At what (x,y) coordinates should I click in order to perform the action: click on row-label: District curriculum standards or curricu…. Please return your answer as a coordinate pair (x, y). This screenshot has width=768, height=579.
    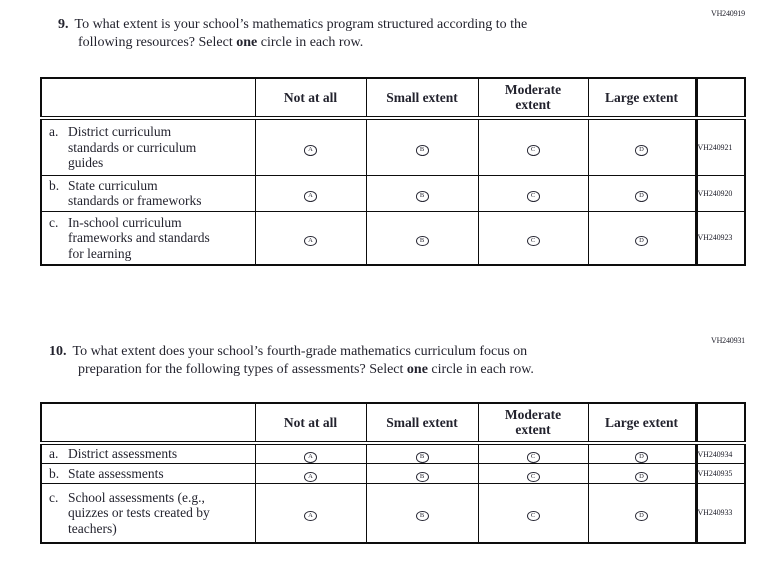
    Looking at the image, I should click on (132, 147).